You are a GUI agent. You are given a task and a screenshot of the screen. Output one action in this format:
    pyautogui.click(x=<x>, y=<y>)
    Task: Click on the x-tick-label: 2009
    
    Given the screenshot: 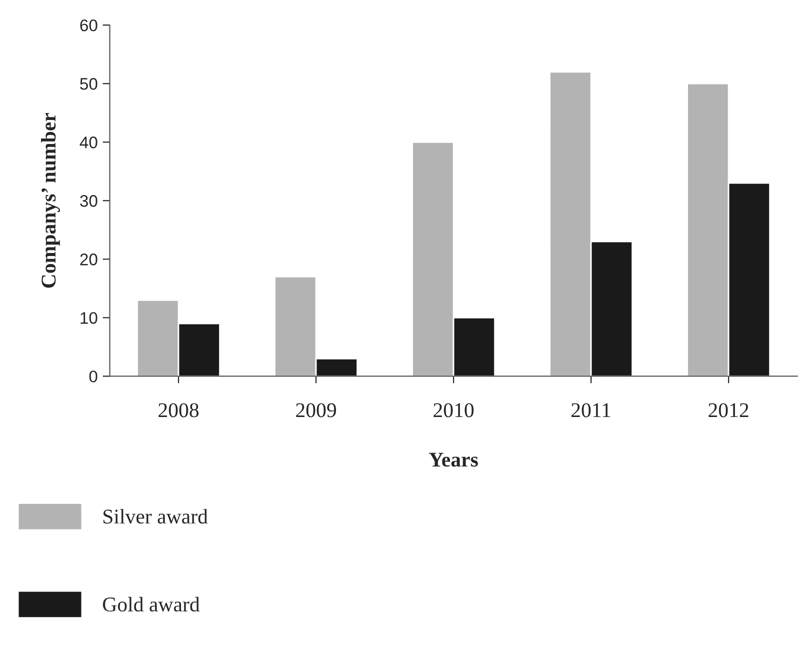 What is the action you would take?
    pyautogui.click(x=316, y=410)
    